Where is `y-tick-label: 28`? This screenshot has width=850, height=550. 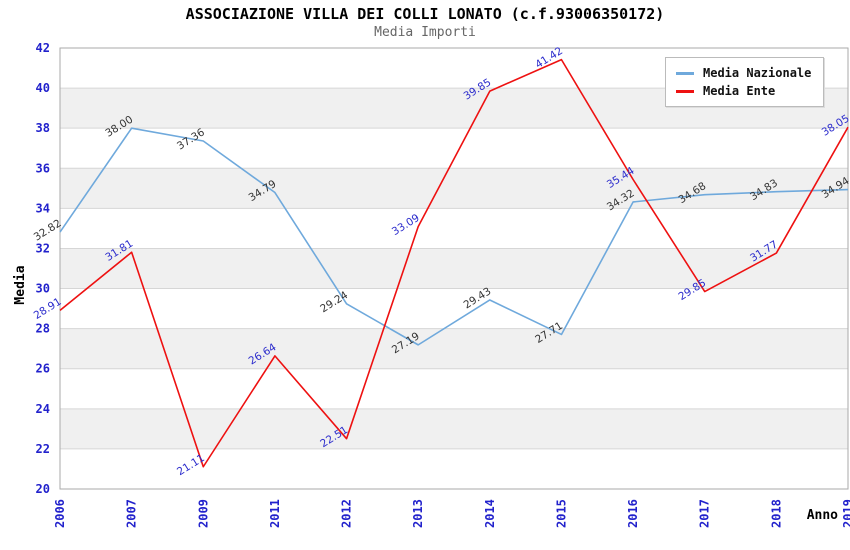
y-tick-label: 28 is located at coordinates (43, 329).